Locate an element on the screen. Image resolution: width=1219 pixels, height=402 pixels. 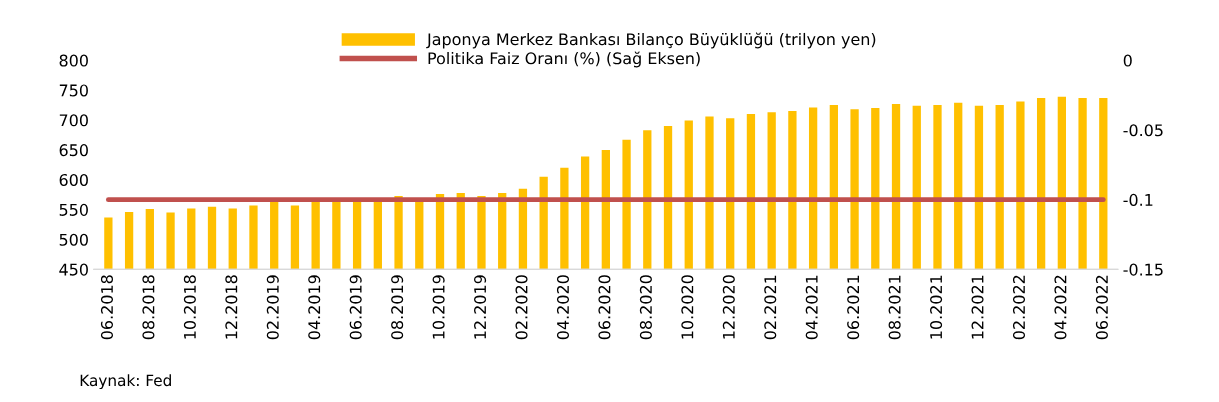
x-tick-label: 02.2020 is located at coordinates (521, 307).